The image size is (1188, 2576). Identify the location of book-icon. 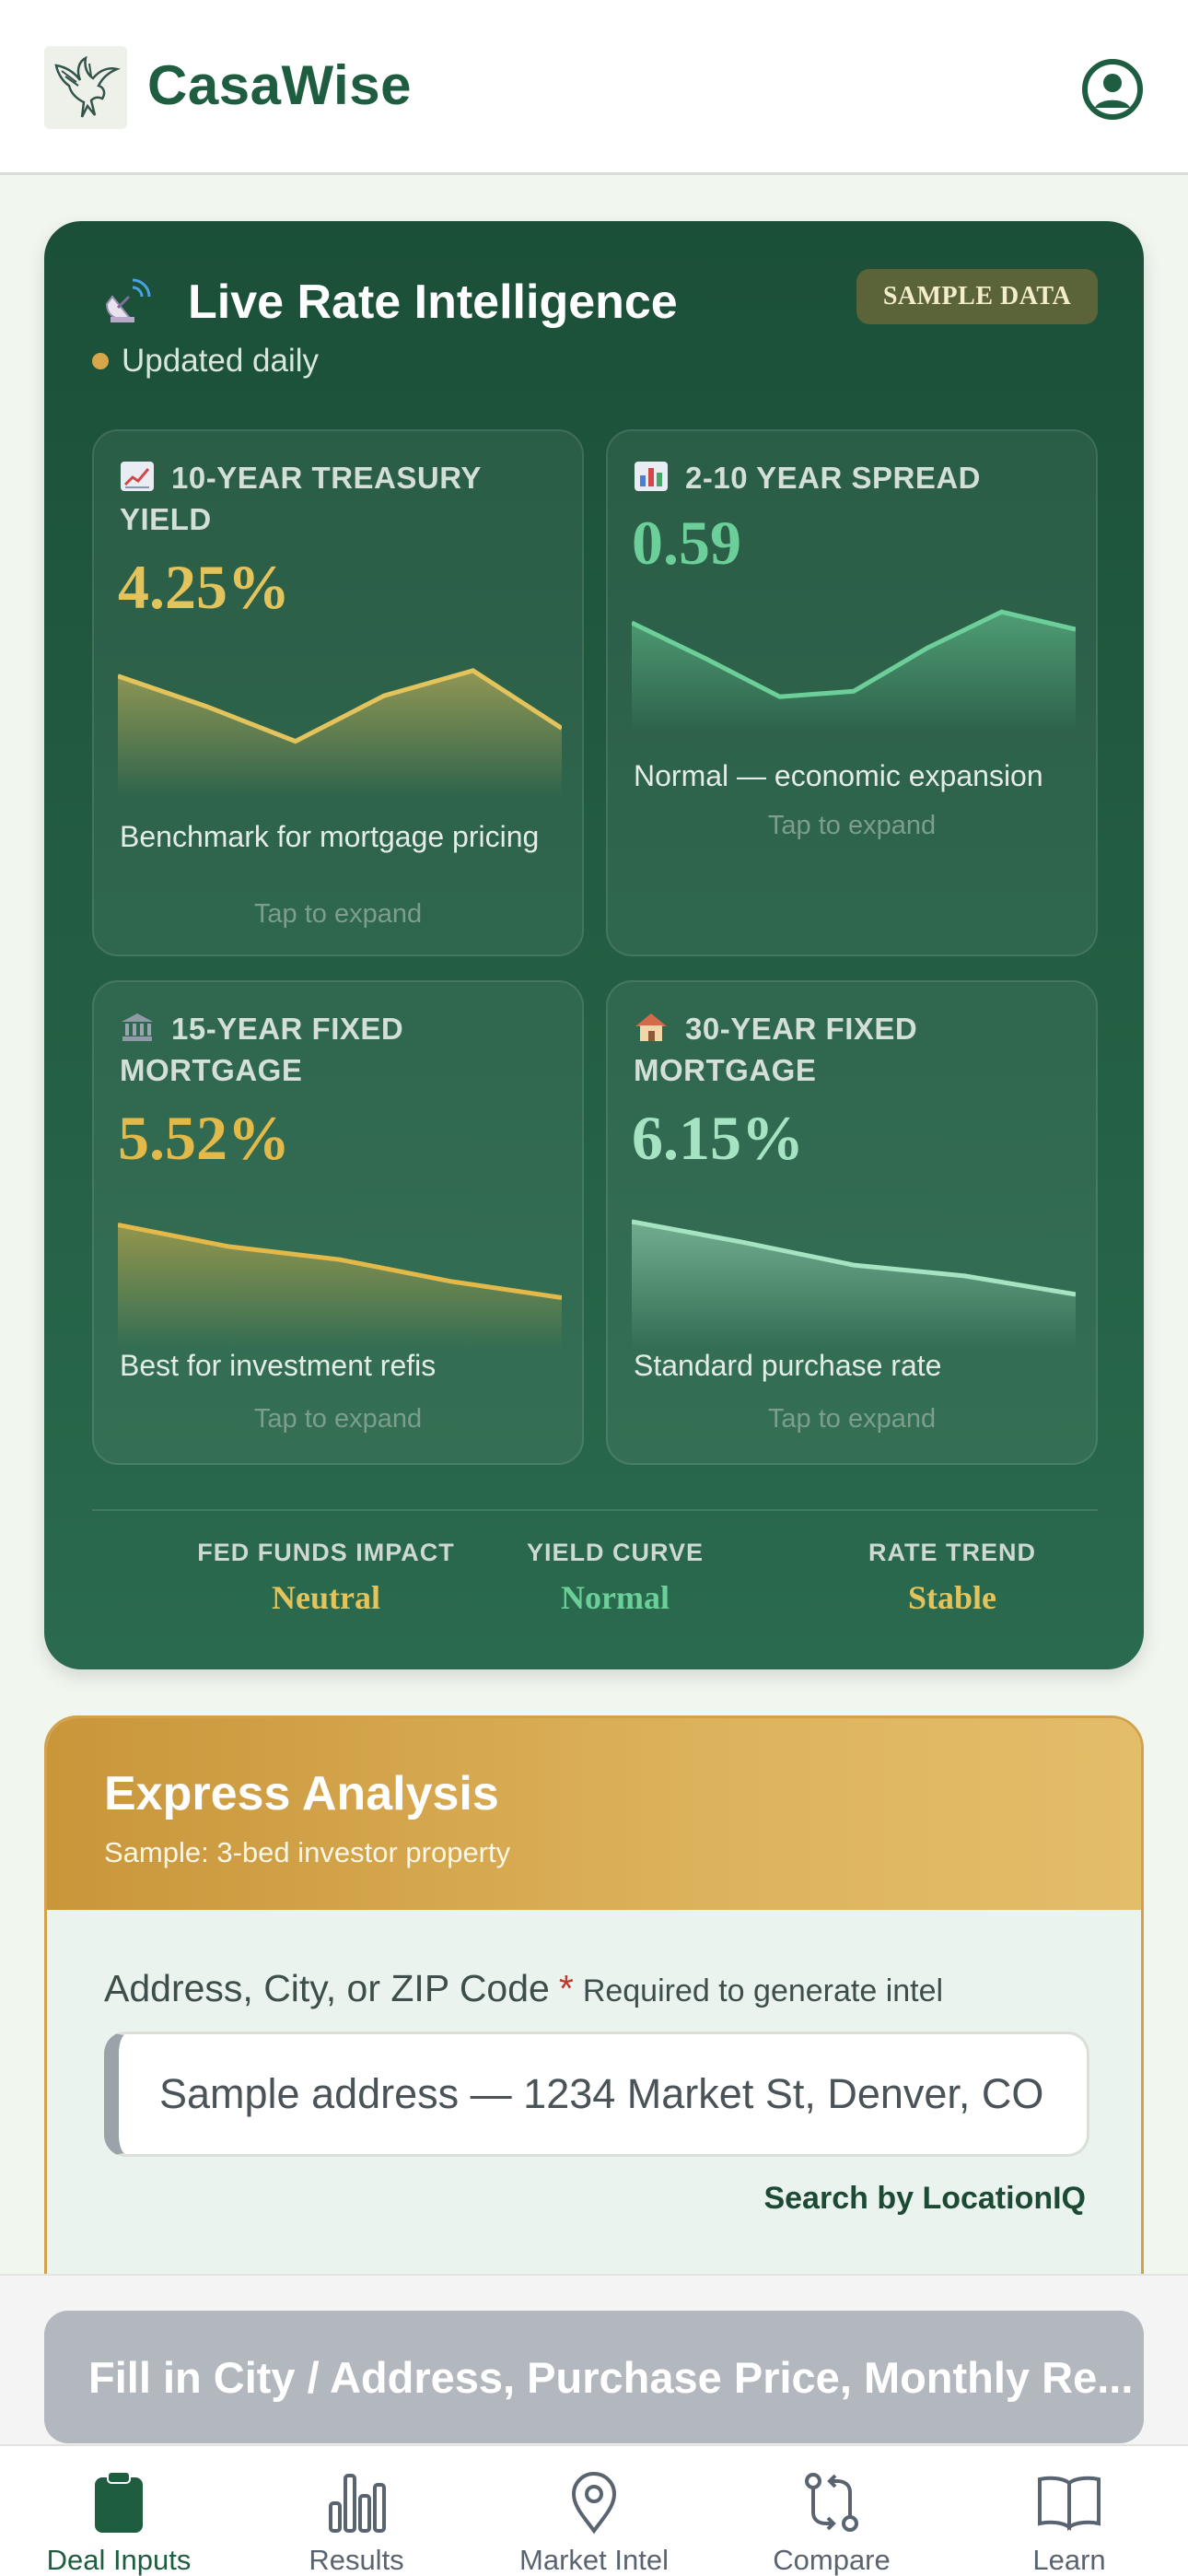
(1069, 2503).